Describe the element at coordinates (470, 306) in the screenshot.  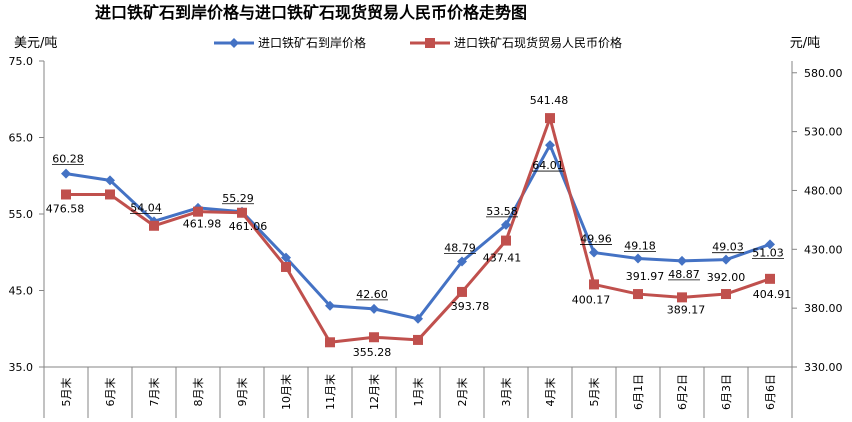
I see `data-label-rmb-price: 393.78` at that location.